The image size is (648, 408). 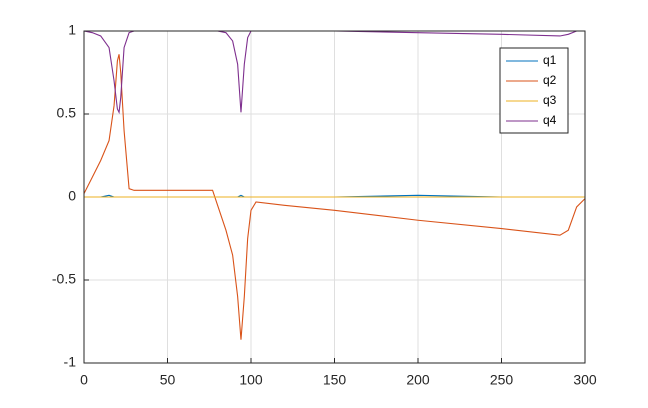 I want to click on x-tick-label: 150, so click(x=335, y=380).